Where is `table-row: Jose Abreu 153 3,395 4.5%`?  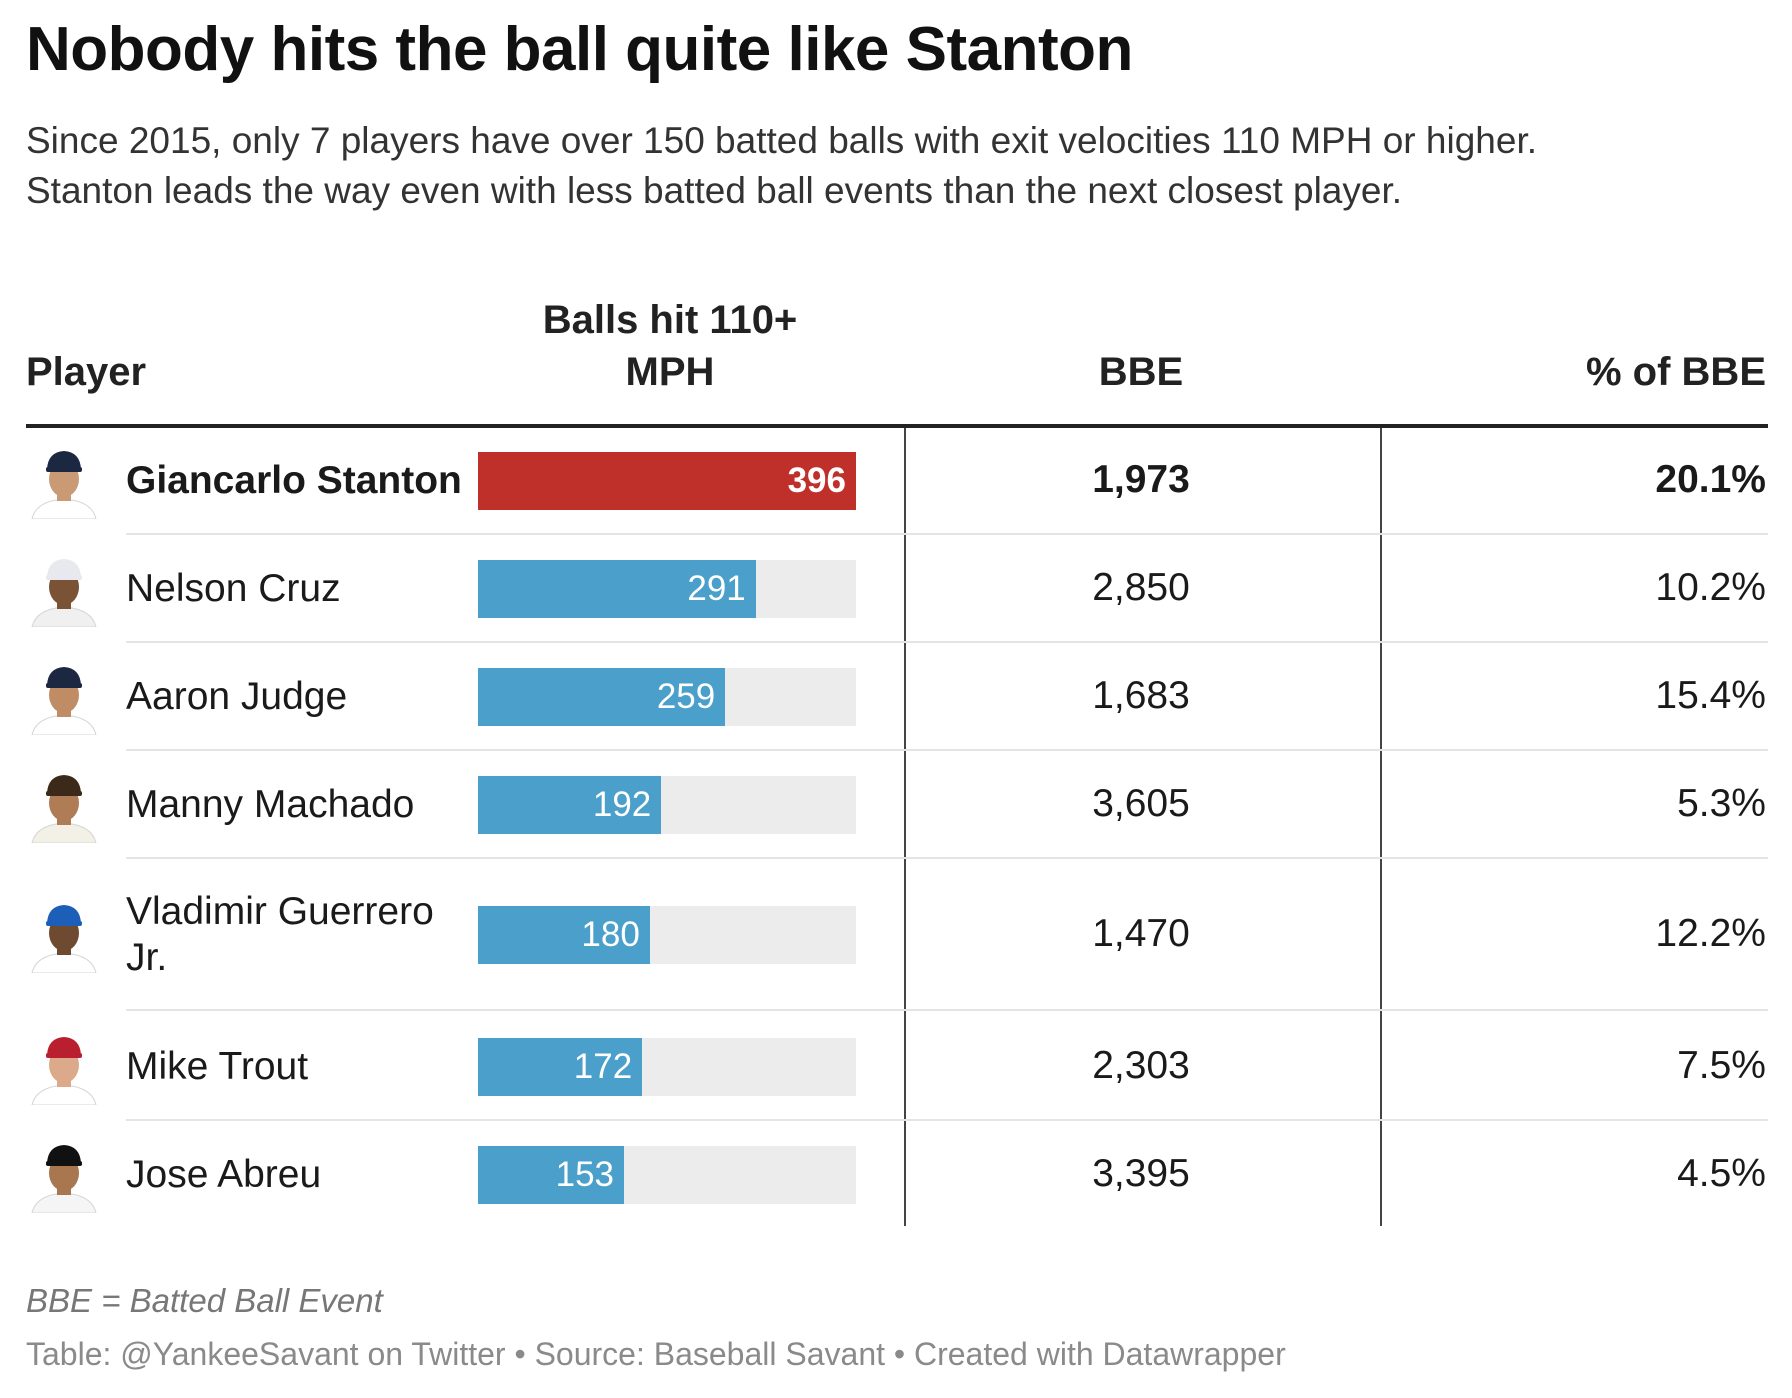
table-row: Jose Abreu 153 3,395 4.5% is located at coordinates (896, 1175).